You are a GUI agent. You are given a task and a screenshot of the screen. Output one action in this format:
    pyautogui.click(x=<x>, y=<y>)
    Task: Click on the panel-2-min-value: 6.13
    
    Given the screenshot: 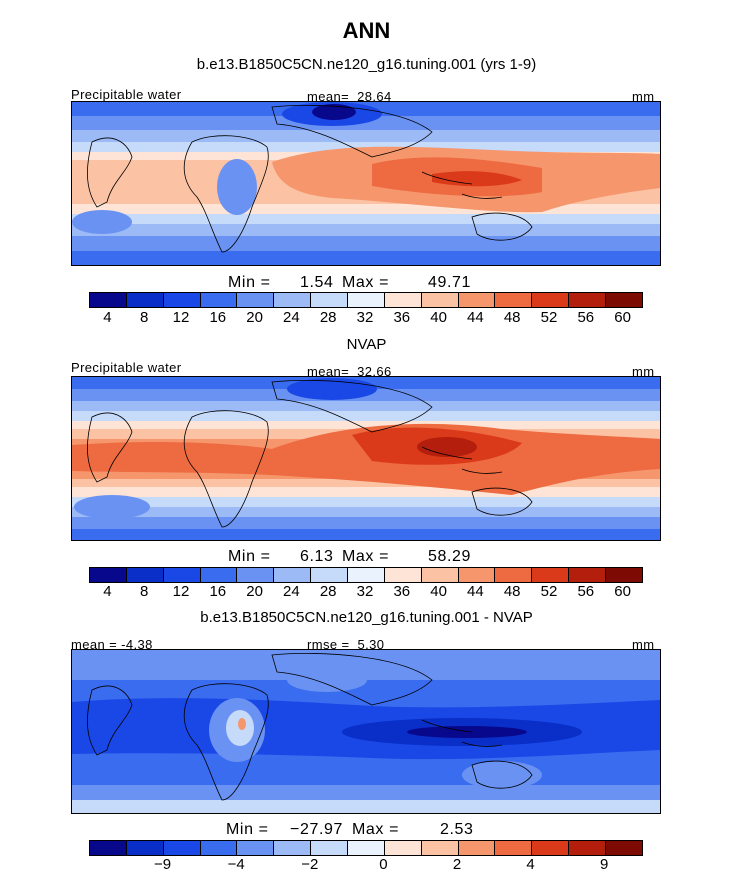 What is the action you would take?
    pyautogui.click(x=317, y=556)
    